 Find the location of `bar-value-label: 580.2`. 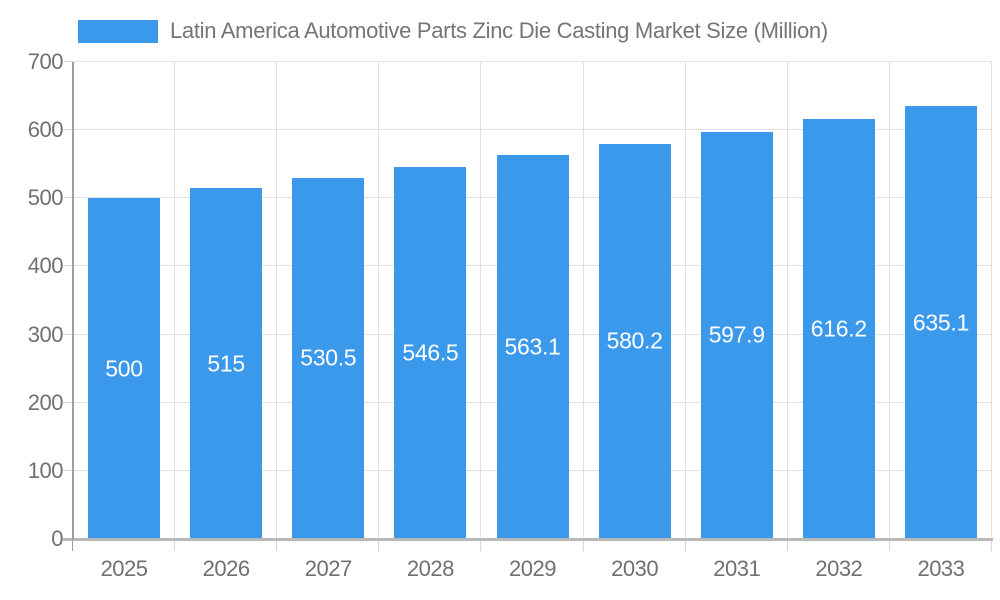

bar-value-label: 580.2 is located at coordinates (634, 340).